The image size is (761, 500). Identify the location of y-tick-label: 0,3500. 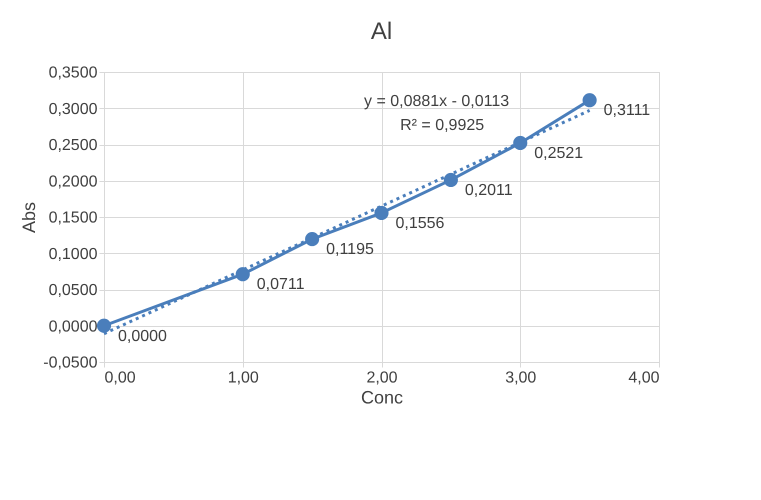
(73, 73).